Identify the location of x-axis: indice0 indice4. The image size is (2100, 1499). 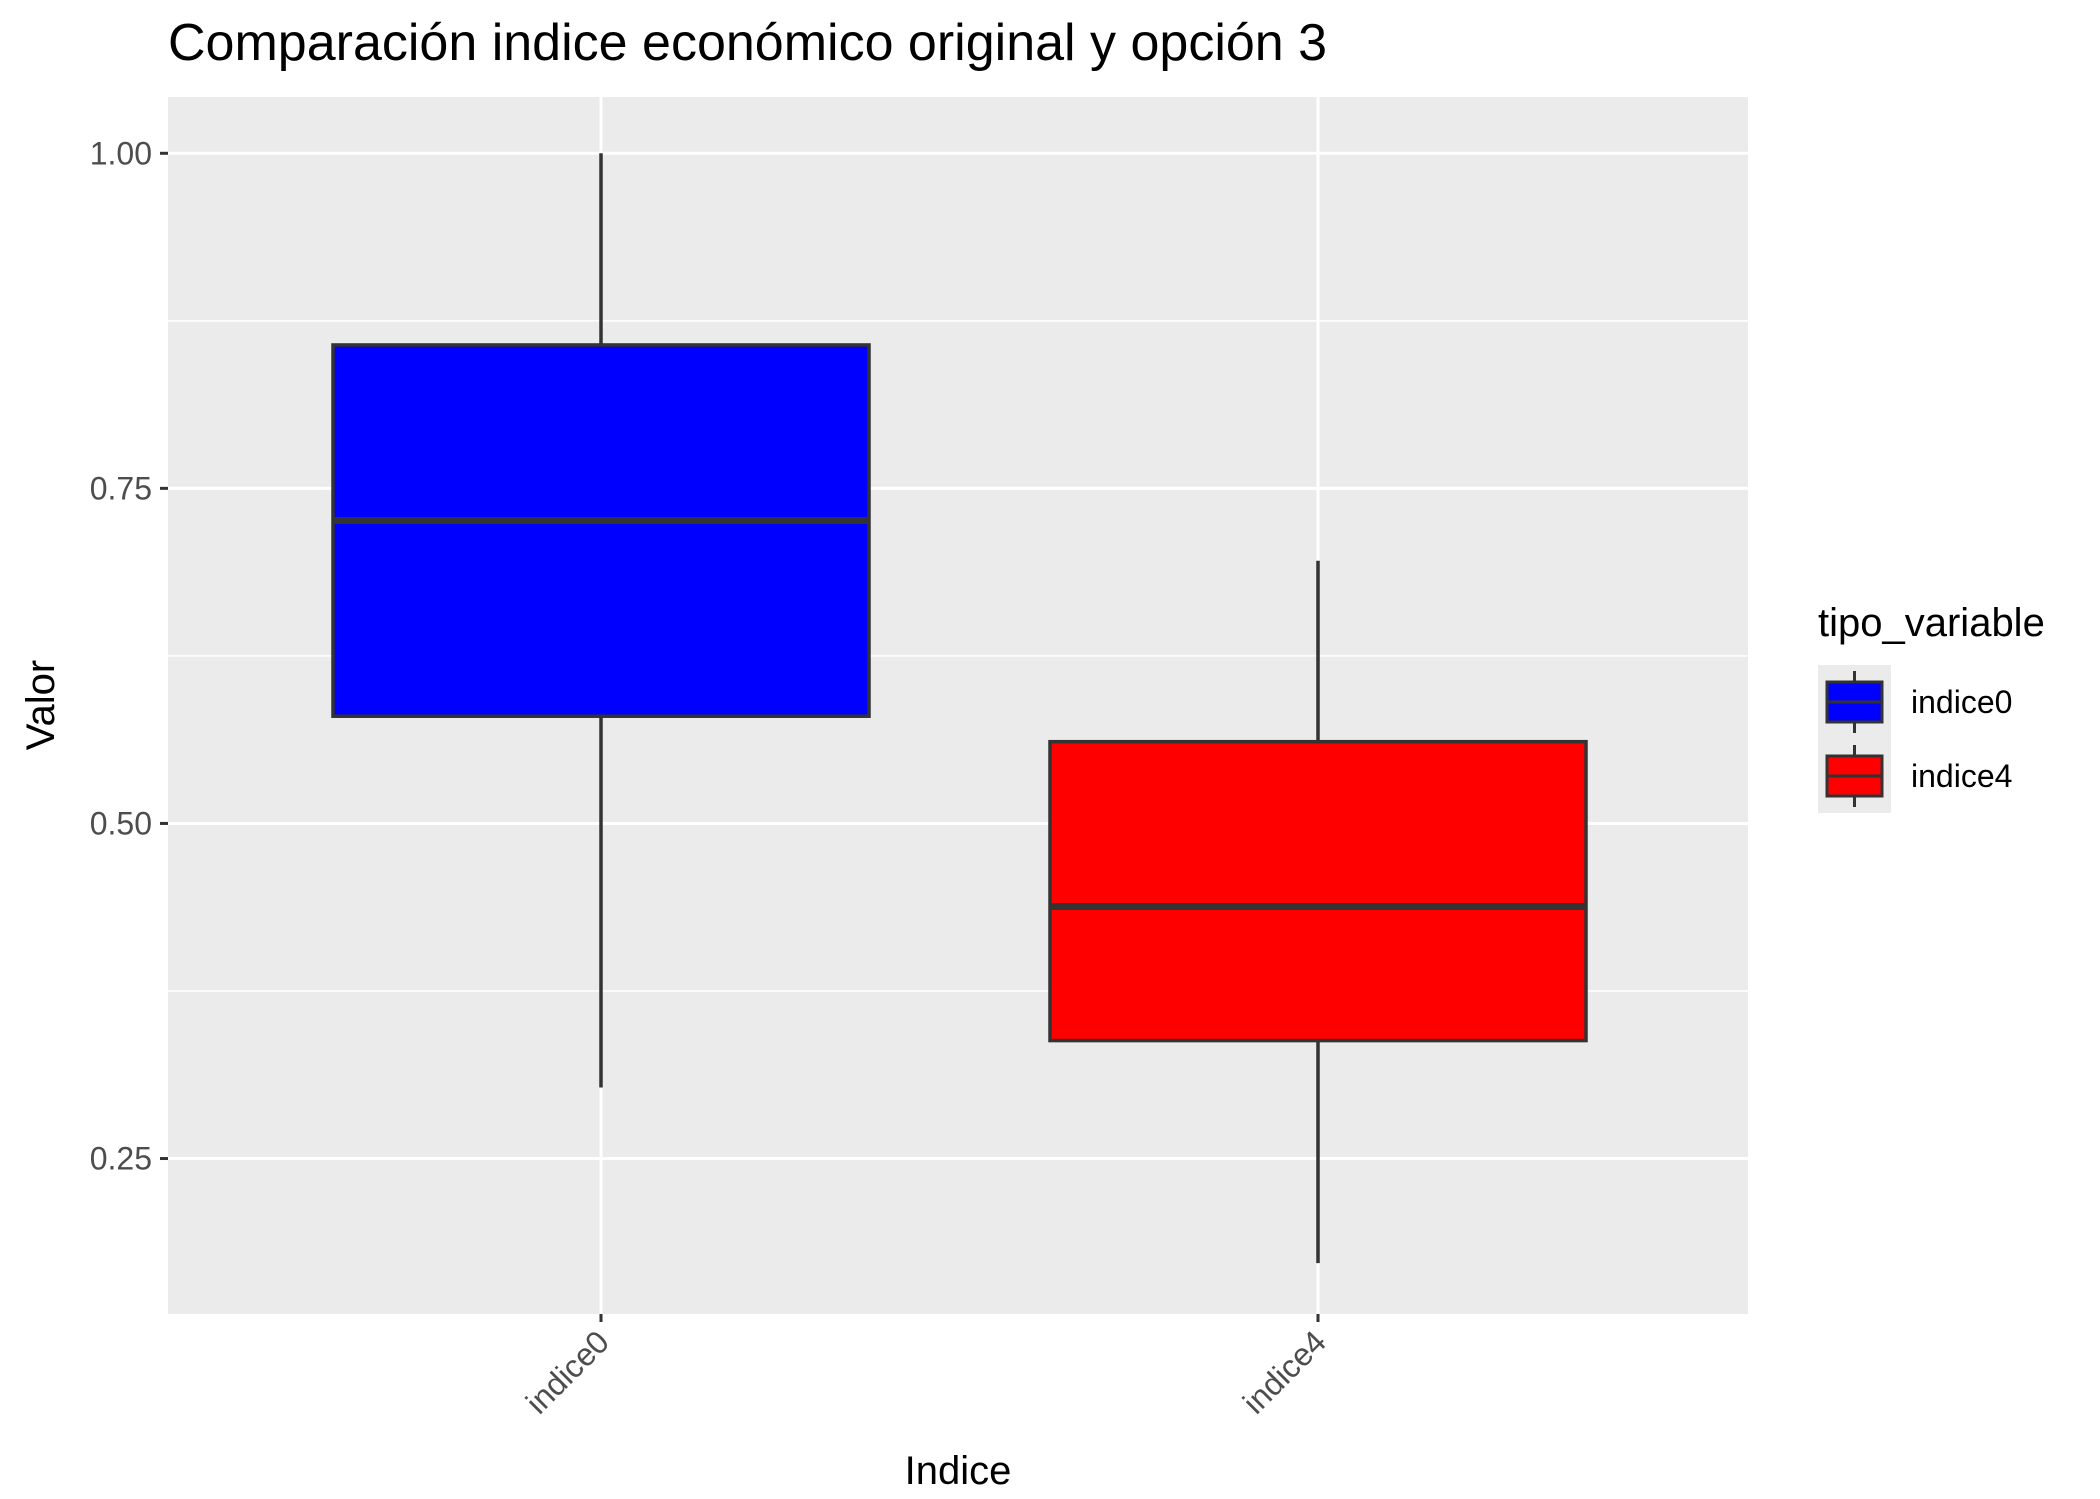
(926, 1367).